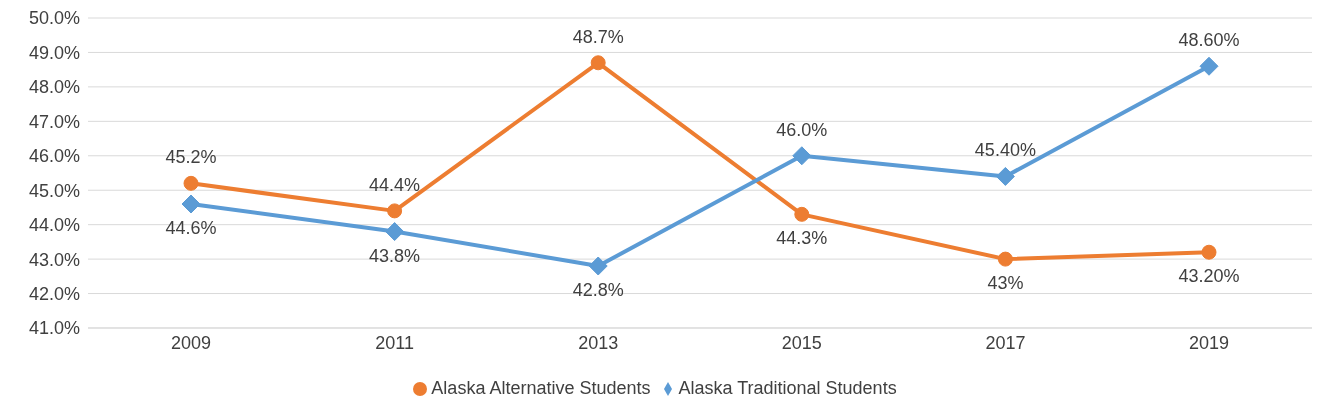  I want to click on y-tick-label: 45.0%, so click(54, 190).